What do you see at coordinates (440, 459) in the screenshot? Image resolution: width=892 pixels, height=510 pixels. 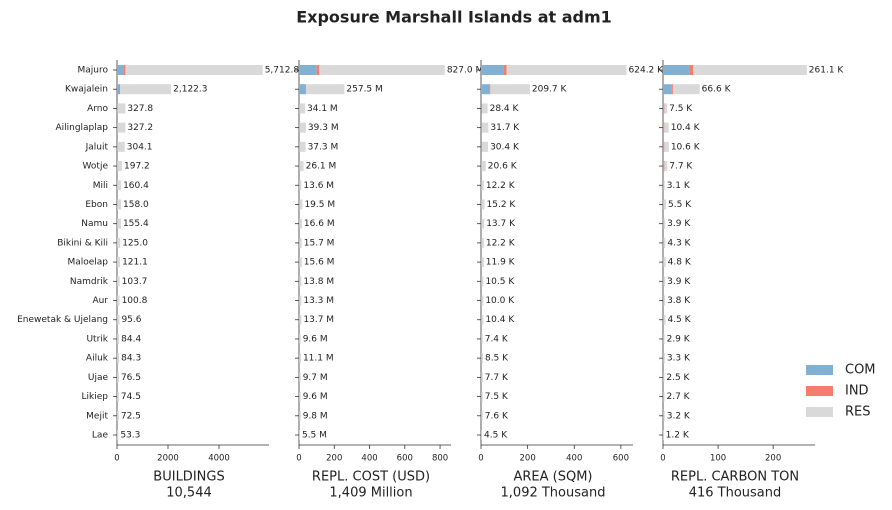 I see `x-tick-label: 800` at bounding box center [440, 459].